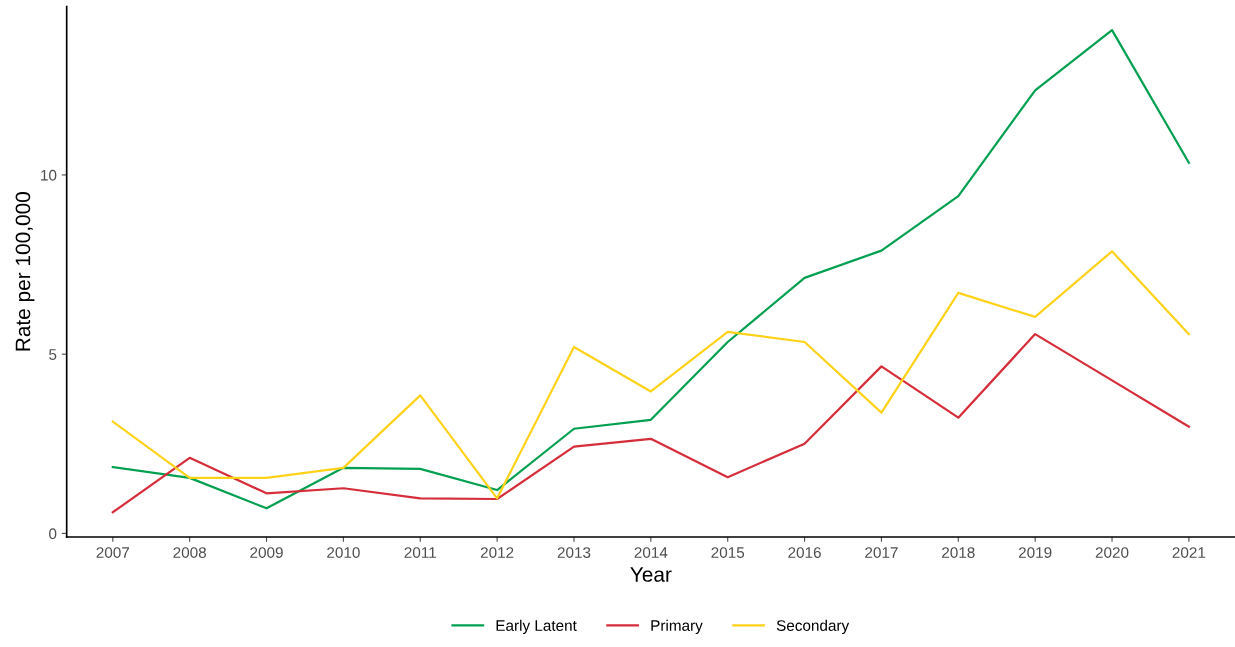 This screenshot has width=1235, height=647. I want to click on x-tick-label: 2011, so click(420, 552).